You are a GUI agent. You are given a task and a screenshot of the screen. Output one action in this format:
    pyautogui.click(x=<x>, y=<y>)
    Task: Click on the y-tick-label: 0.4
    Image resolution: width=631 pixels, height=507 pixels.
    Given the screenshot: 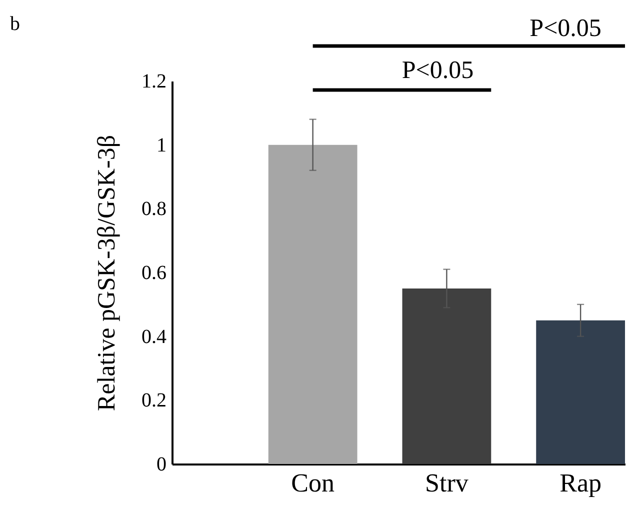 What is the action you would take?
    pyautogui.click(x=154, y=337)
    